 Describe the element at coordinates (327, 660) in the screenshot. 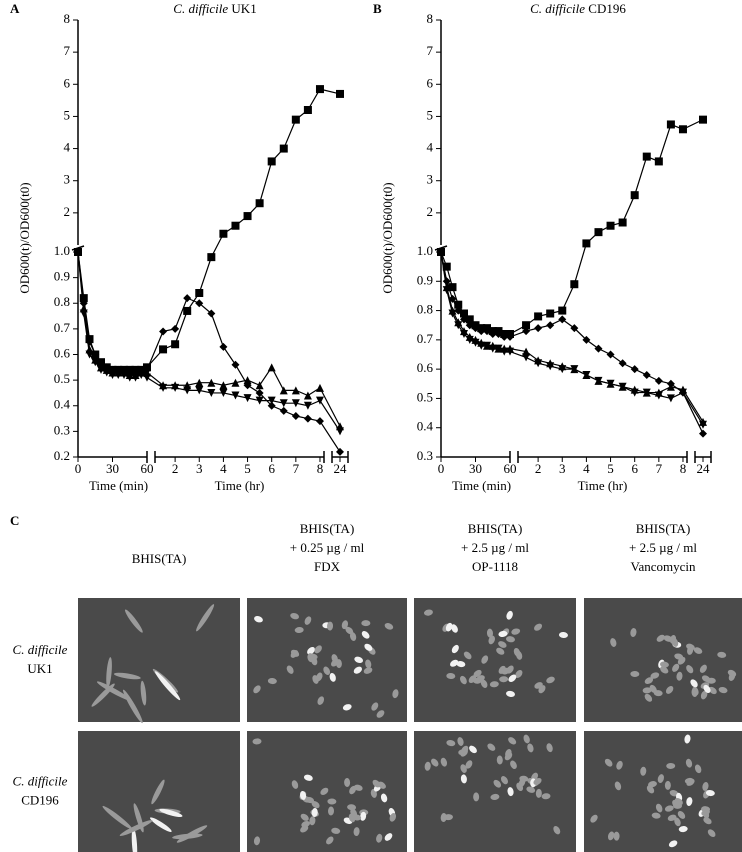

I see `micrograph` at that location.